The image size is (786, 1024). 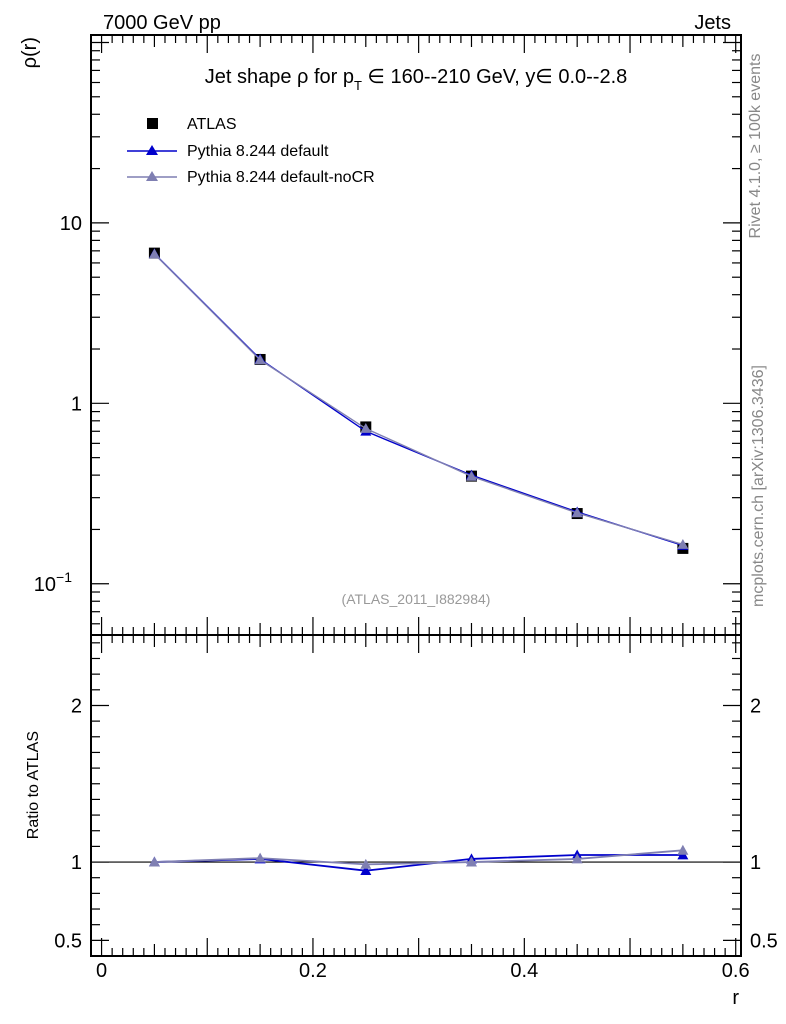 I want to click on legend-nocr: Pythia 8.244 default-noCR, so click(x=281, y=177).